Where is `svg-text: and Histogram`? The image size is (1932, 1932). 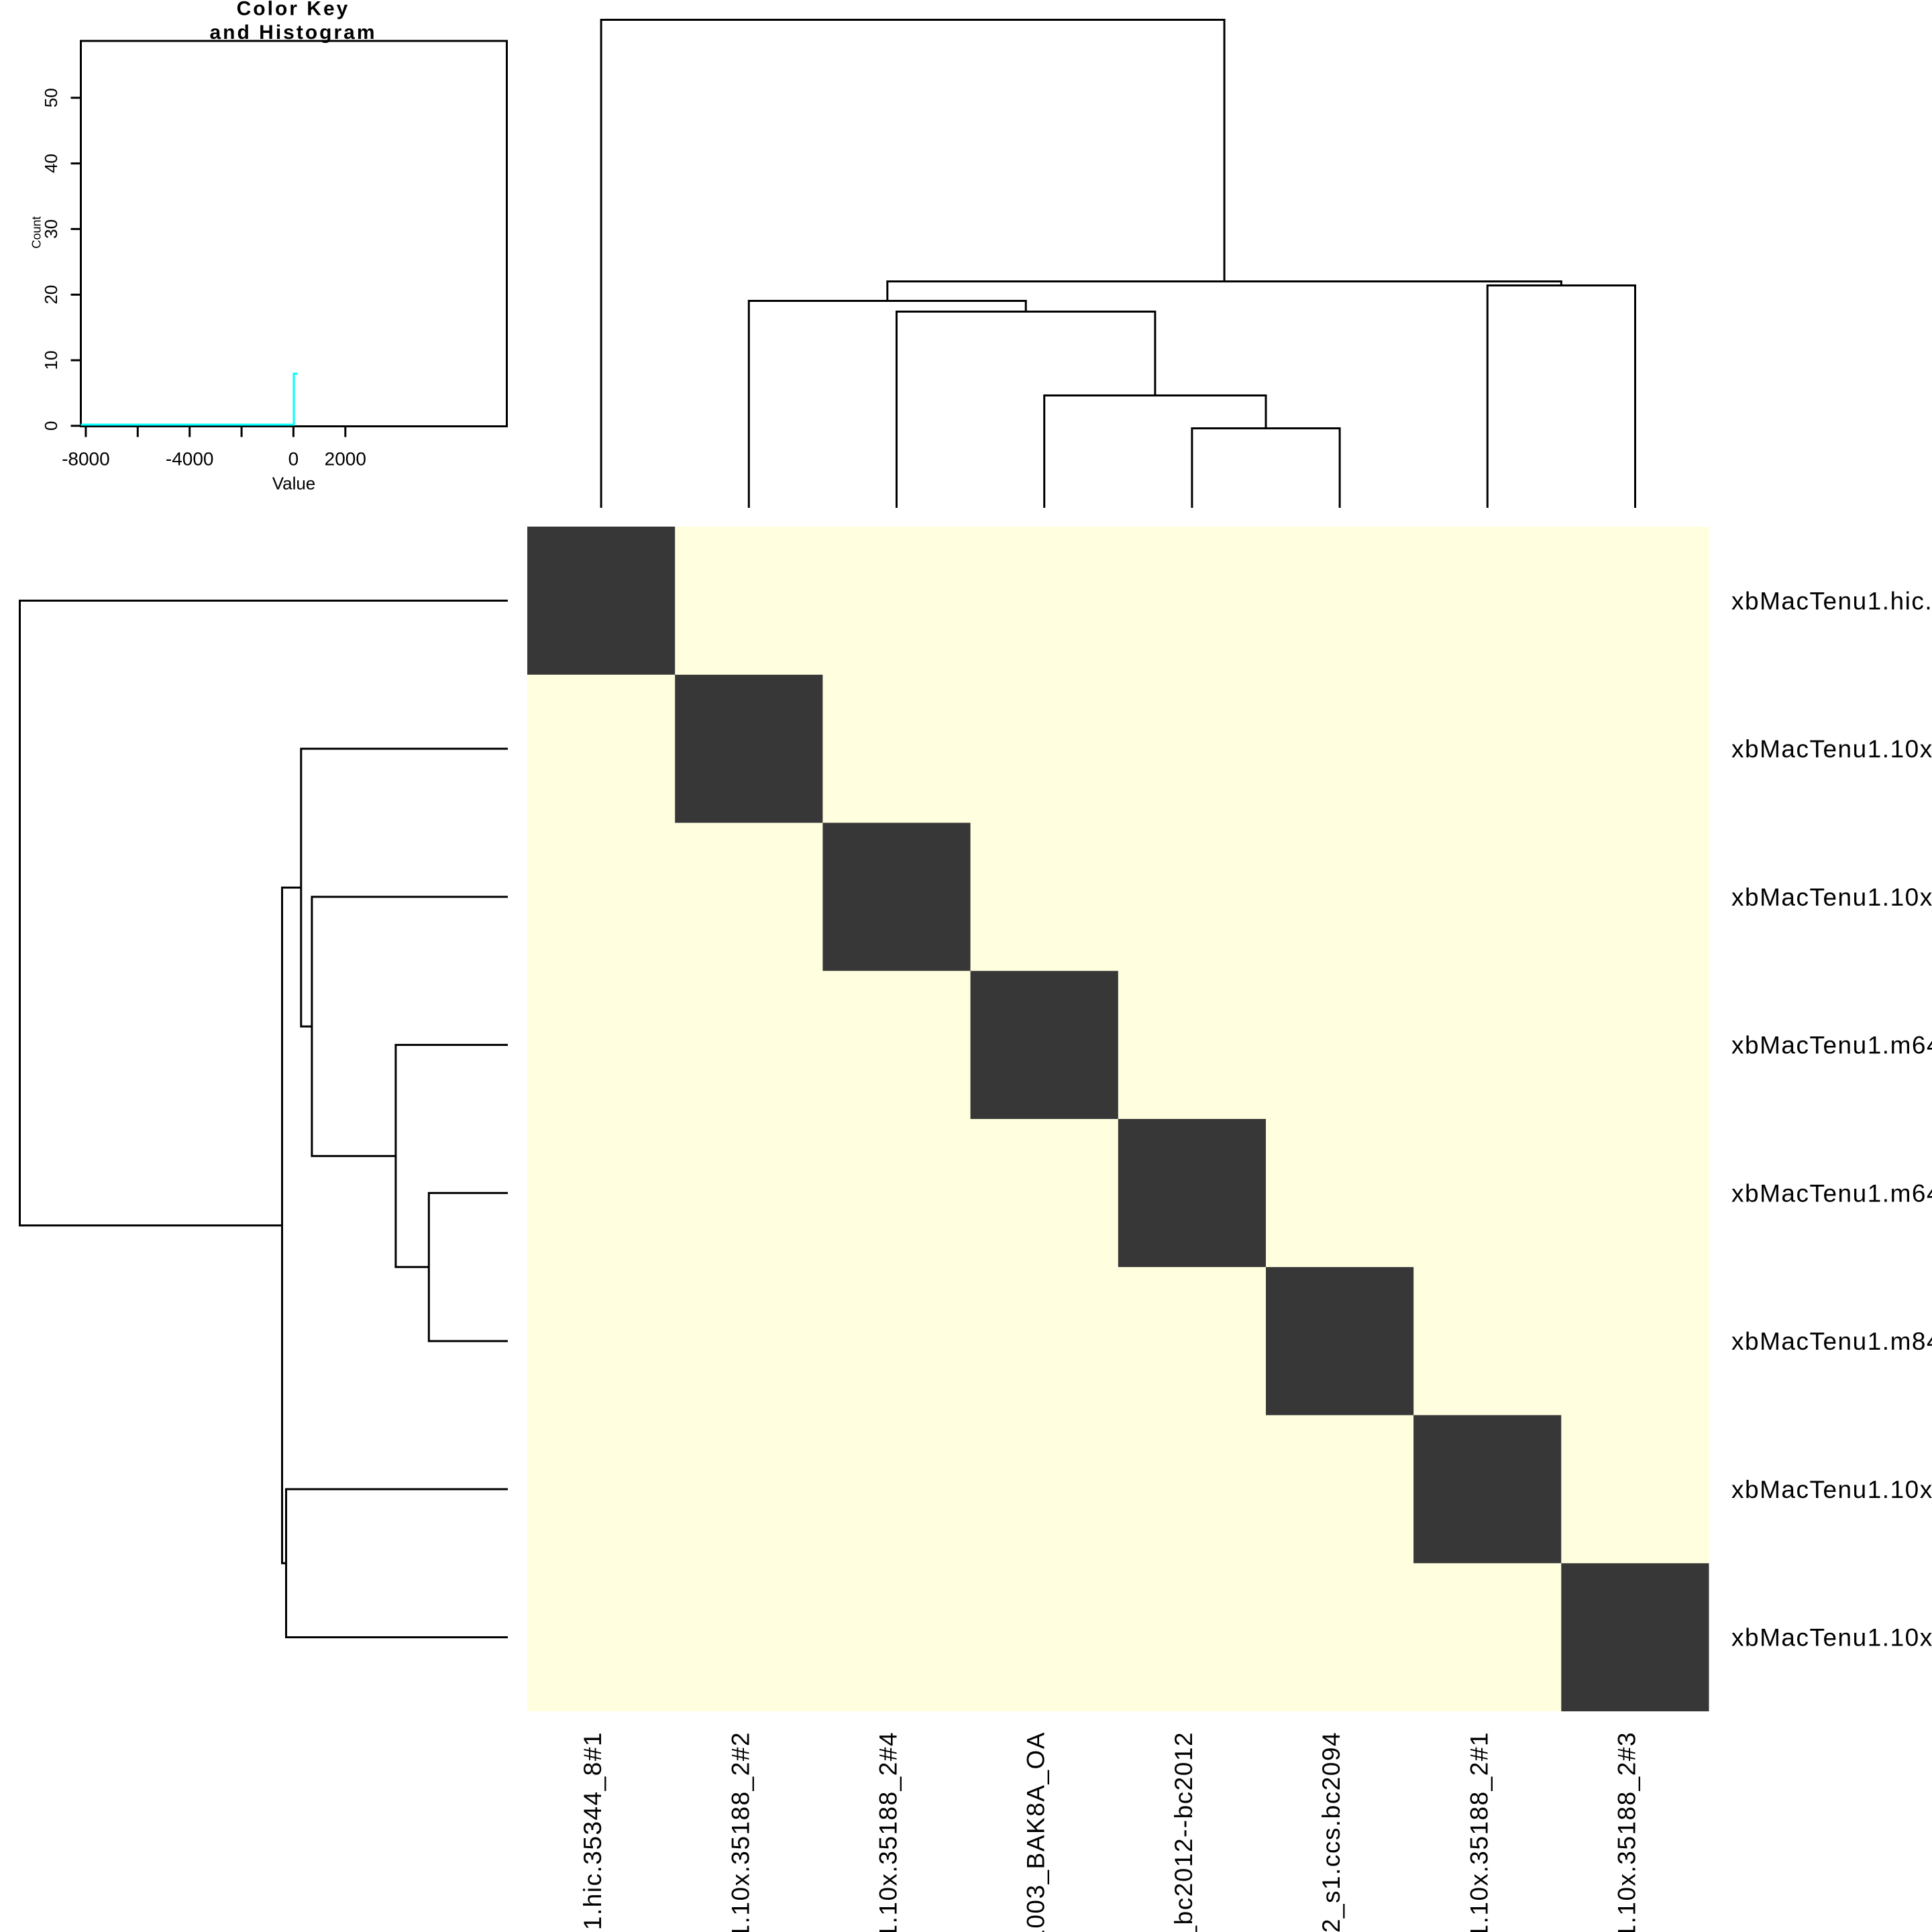
svg-text: and Histogram is located at coordinates (292, 32).